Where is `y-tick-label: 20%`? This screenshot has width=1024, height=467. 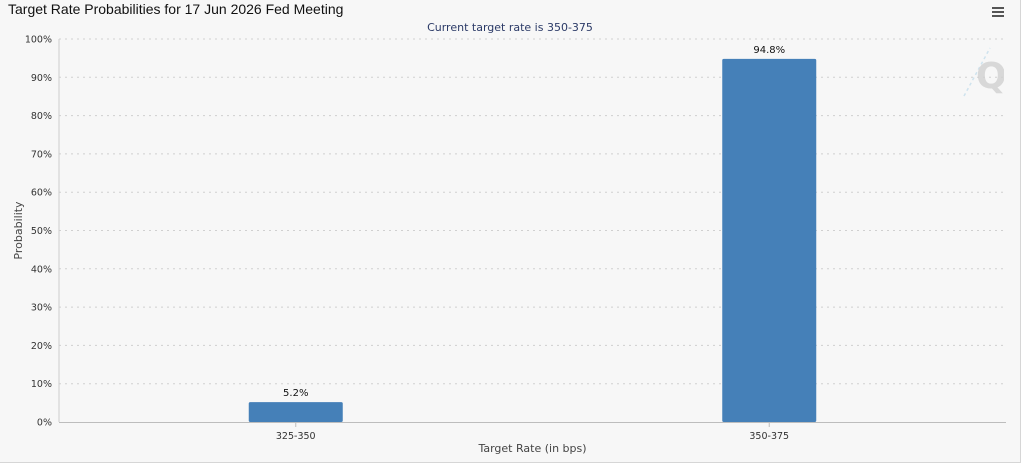 y-tick-label: 20% is located at coordinates (41, 346).